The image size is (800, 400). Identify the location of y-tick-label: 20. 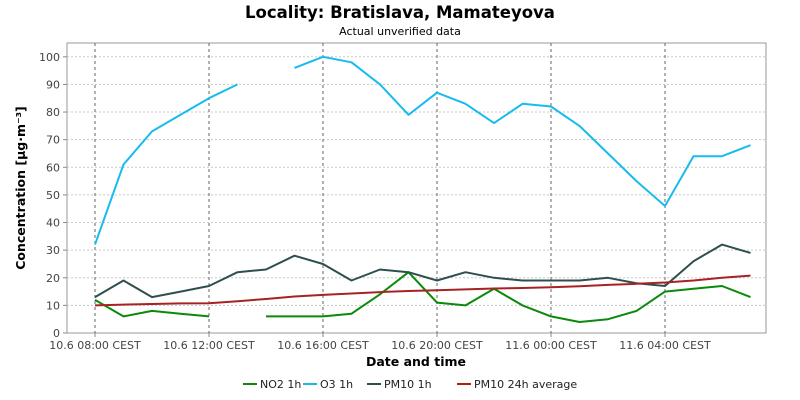
(53, 278).